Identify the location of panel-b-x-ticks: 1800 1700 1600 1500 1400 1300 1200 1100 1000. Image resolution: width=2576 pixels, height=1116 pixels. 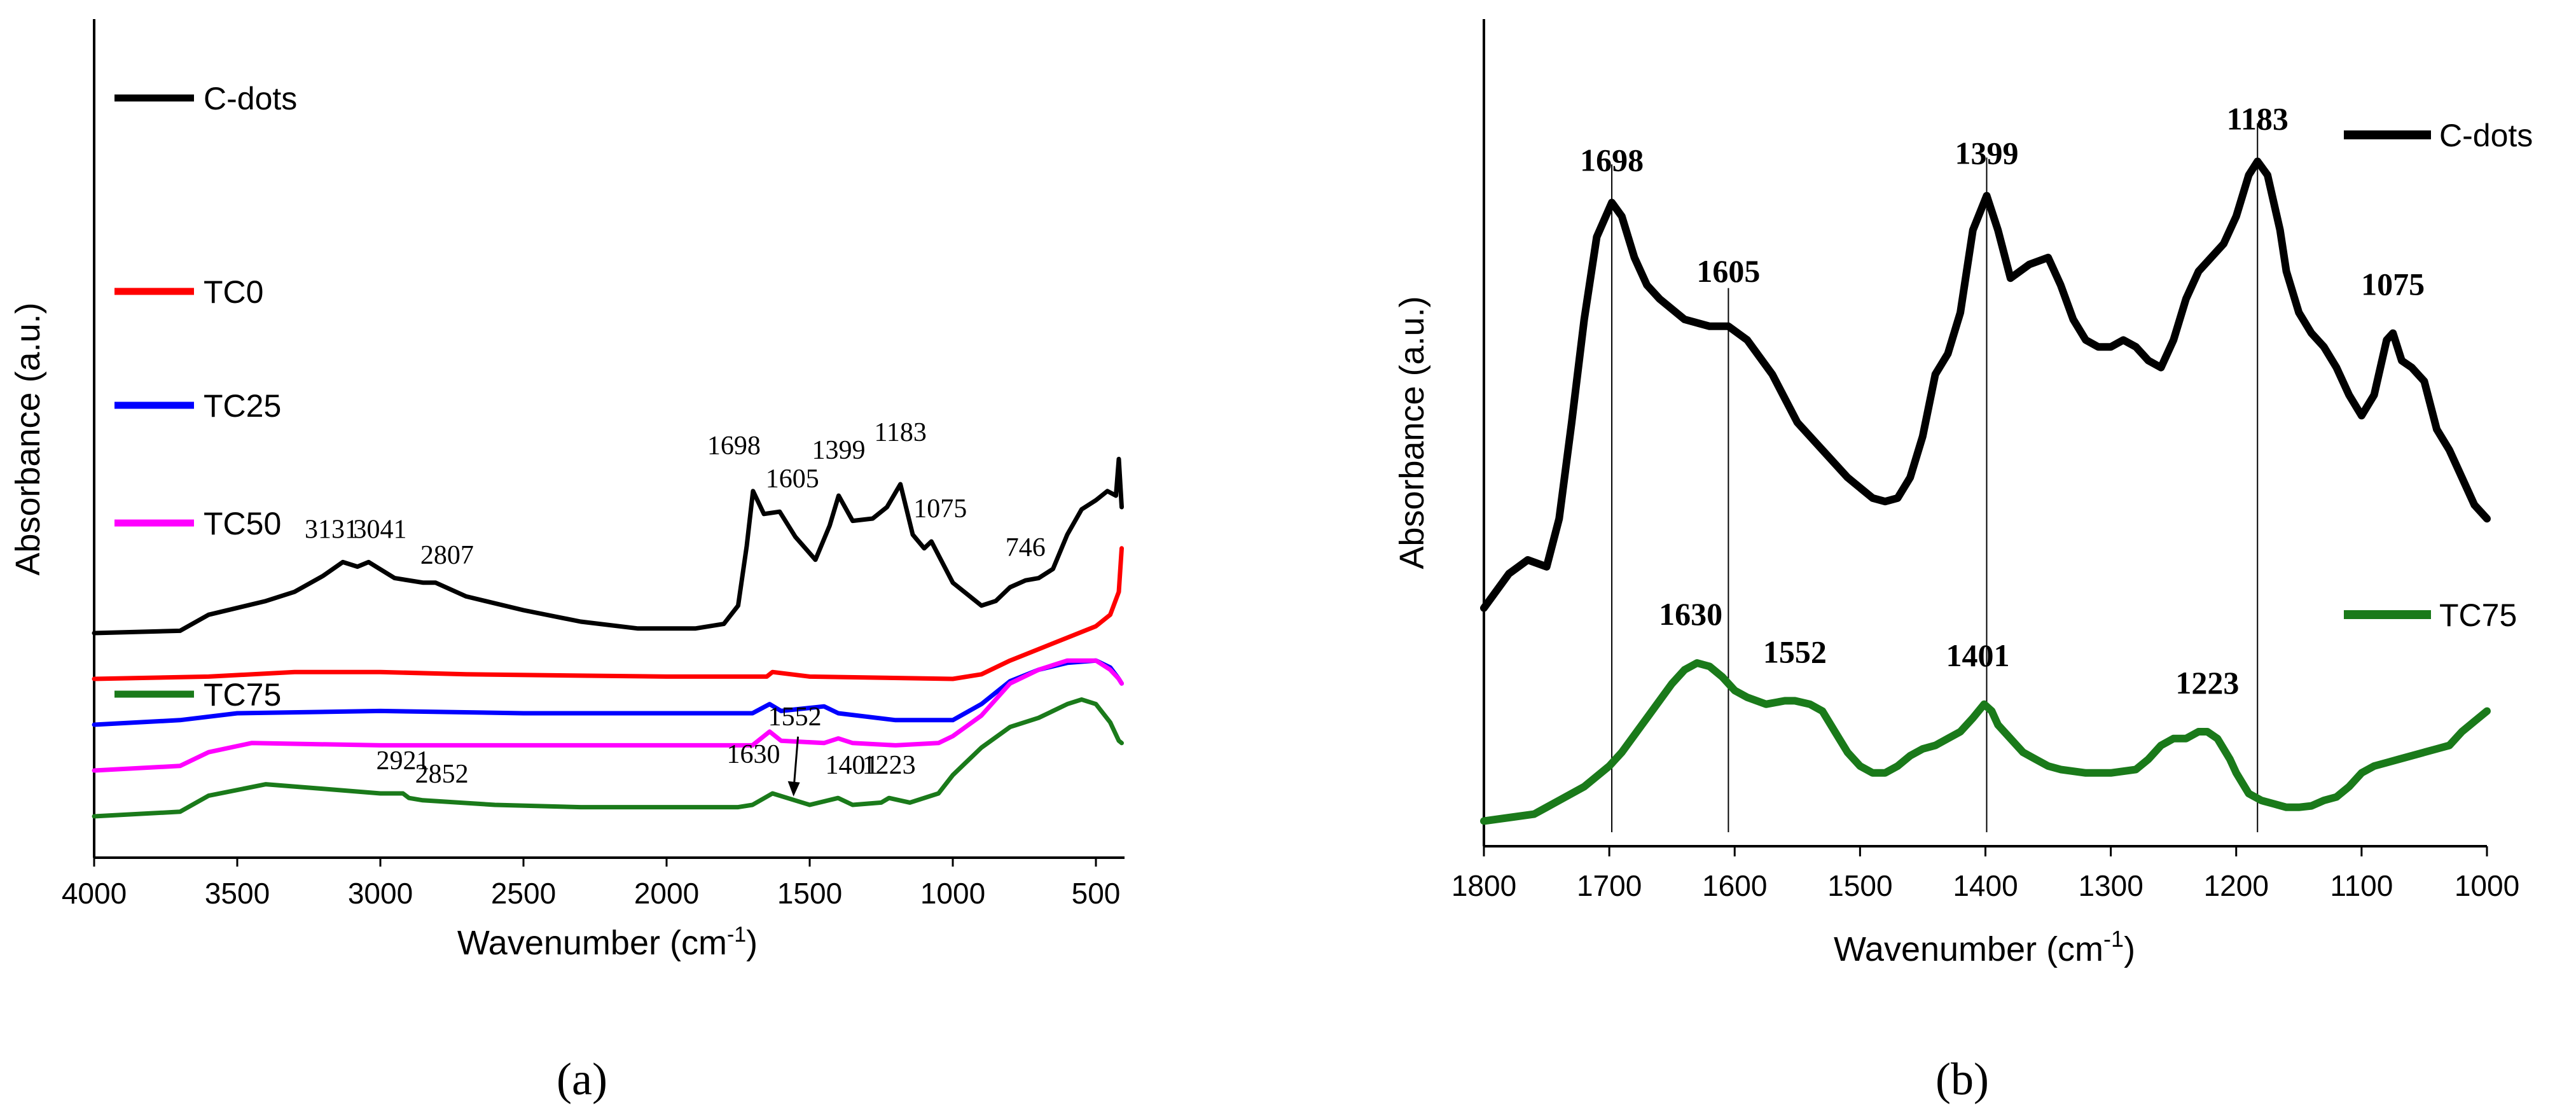
(1985, 874).